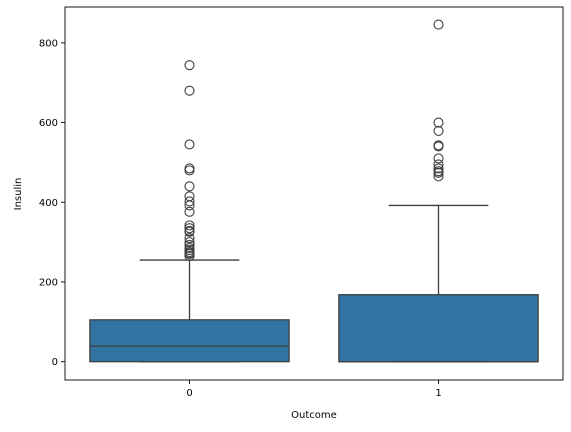 The image size is (571, 432). What do you see at coordinates (48, 282) in the screenshot?
I see `y-tick-label: 200` at bounding box center [48, 282].